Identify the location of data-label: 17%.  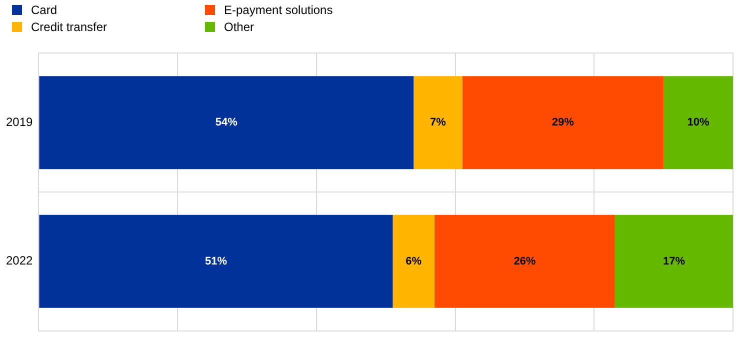
(674, 261).